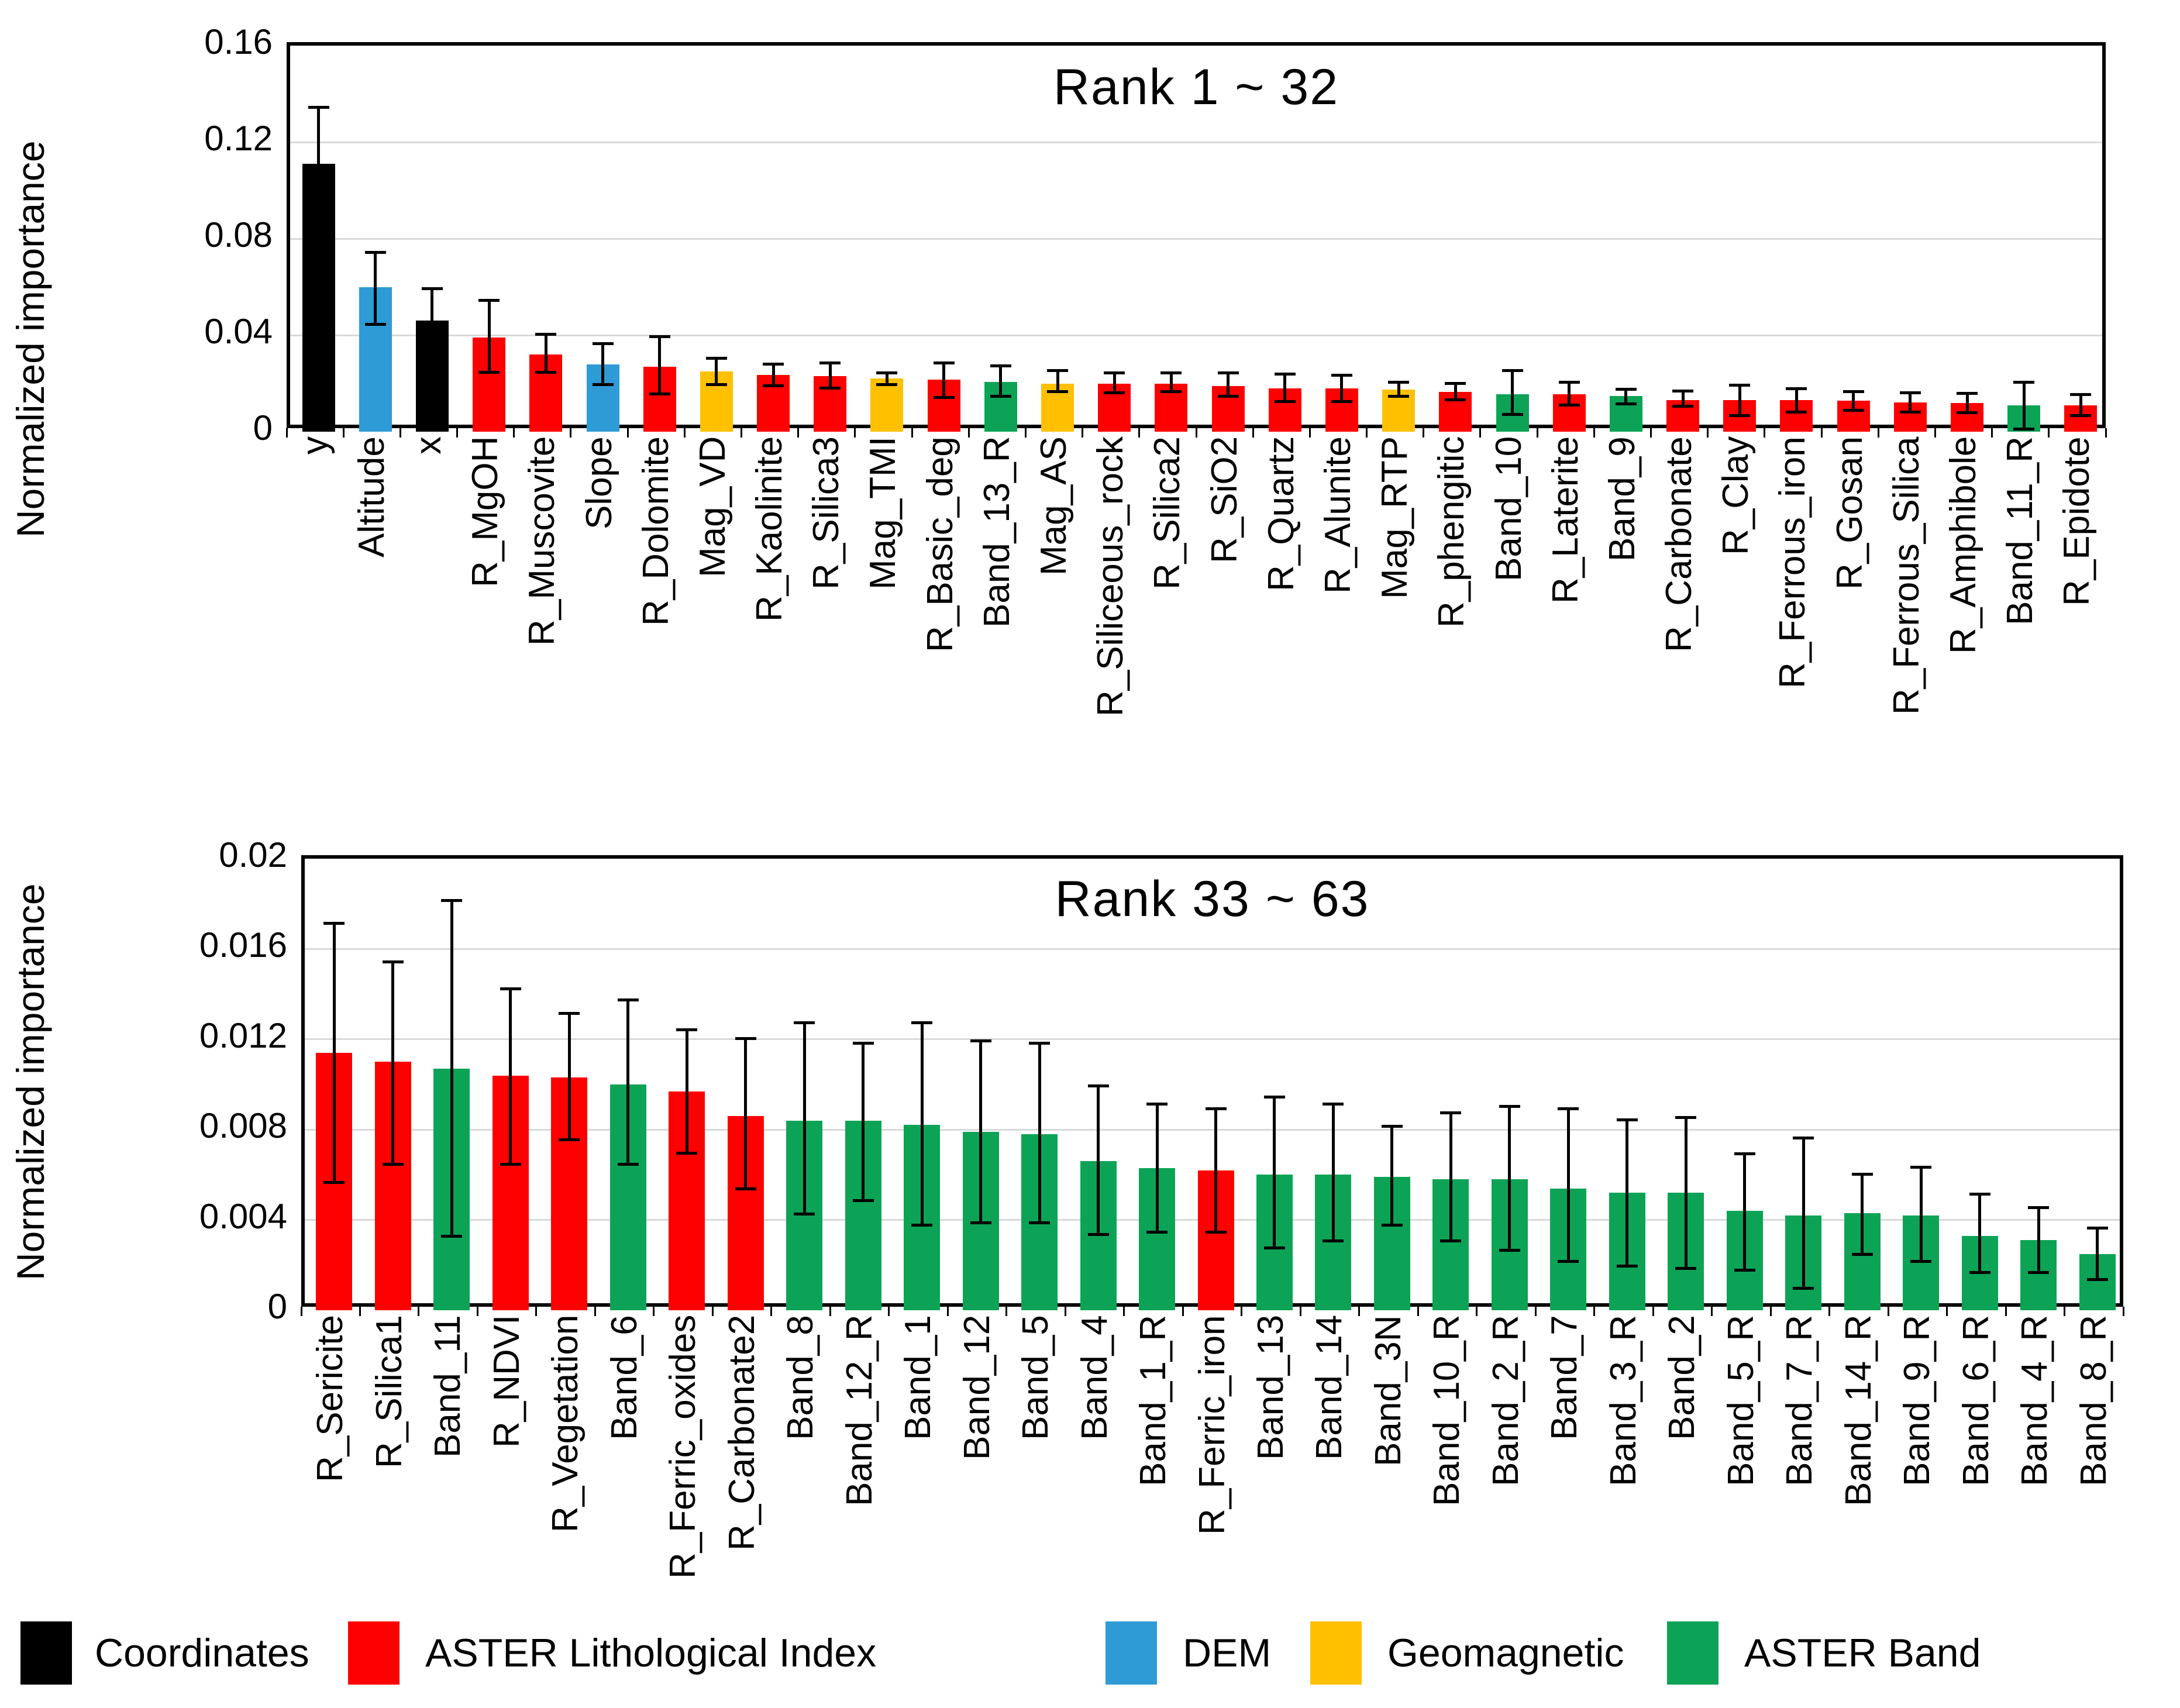 Image resolution: width=2180 pixels, height=1708 pixels. I want to click on chart-title-top: Rank 1 ~ 32, so click(1196, 87).